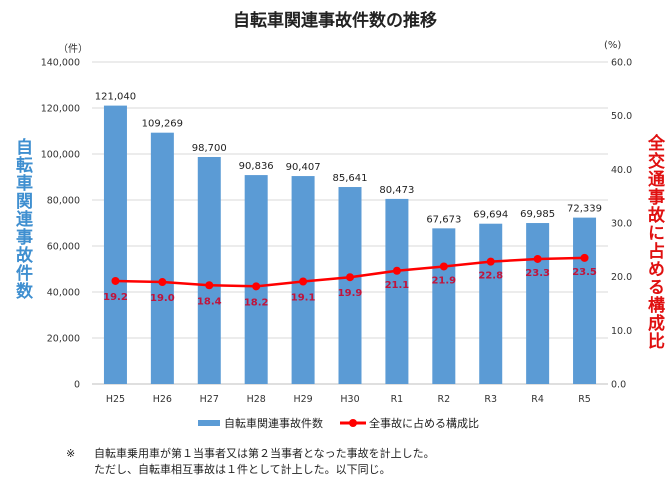  Describe the element at coordinates (63, 201) in the screenshot. I see `left-tick-label: 80,000` at that location.